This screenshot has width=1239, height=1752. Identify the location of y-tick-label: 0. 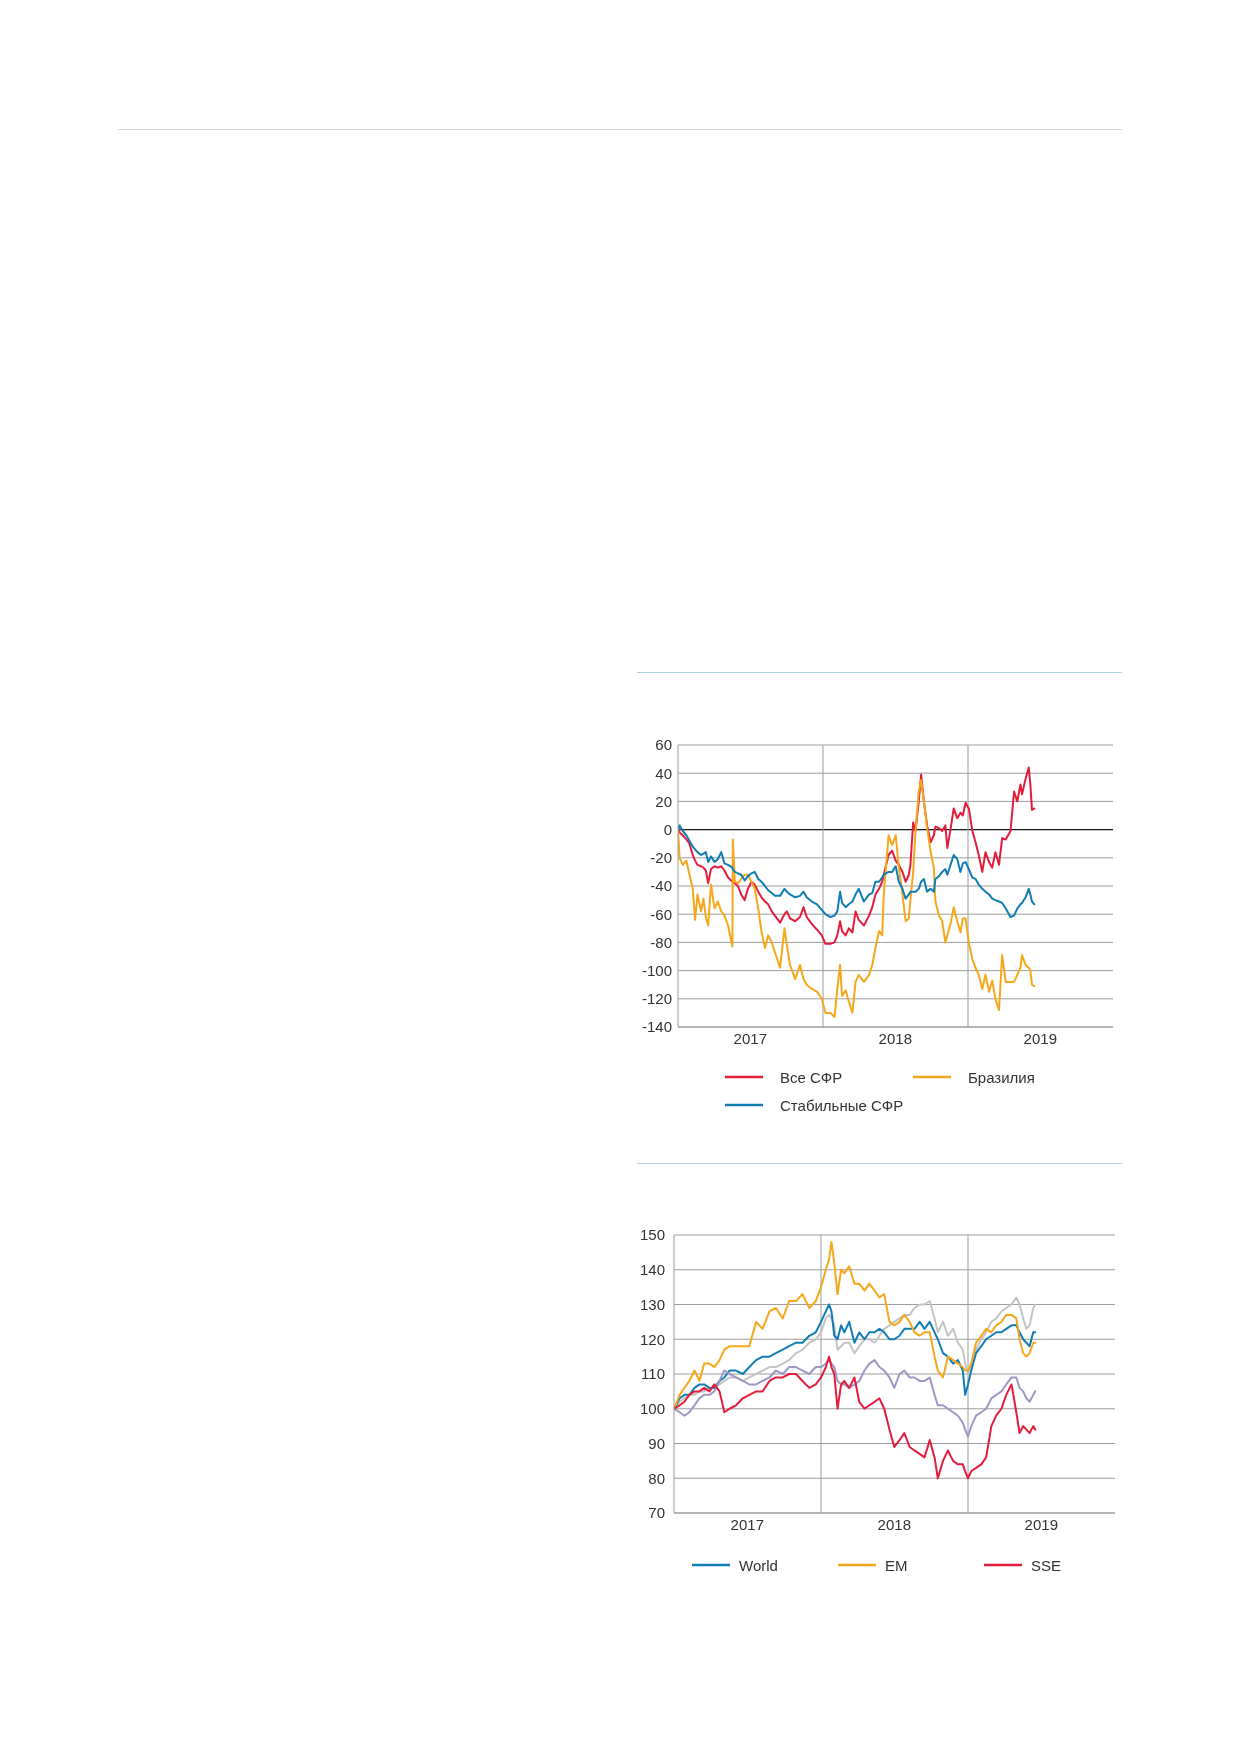
(667, 829).